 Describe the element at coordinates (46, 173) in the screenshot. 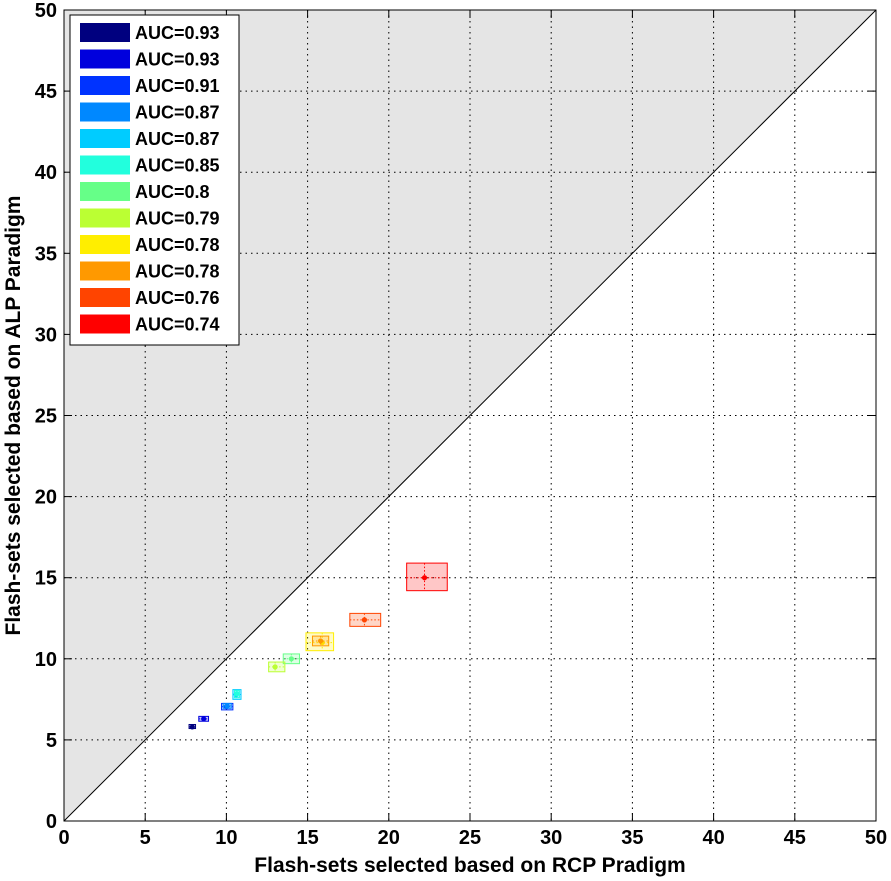

I see `y-tick-label: 40` at that location.